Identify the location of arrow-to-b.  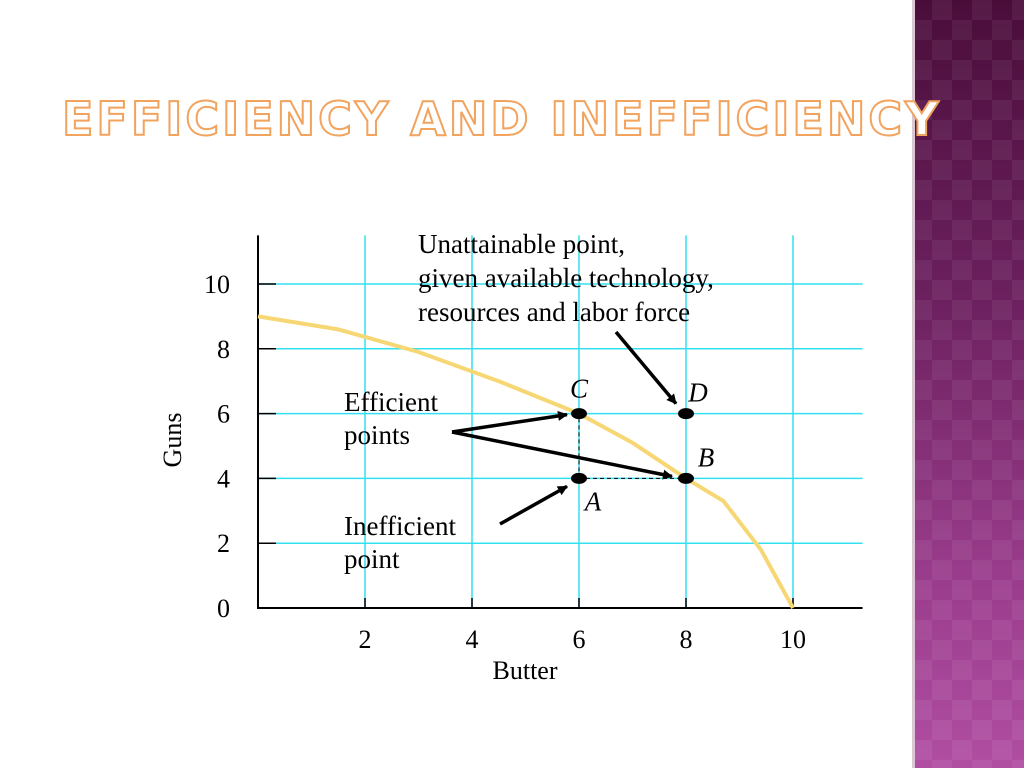
(562, 455).